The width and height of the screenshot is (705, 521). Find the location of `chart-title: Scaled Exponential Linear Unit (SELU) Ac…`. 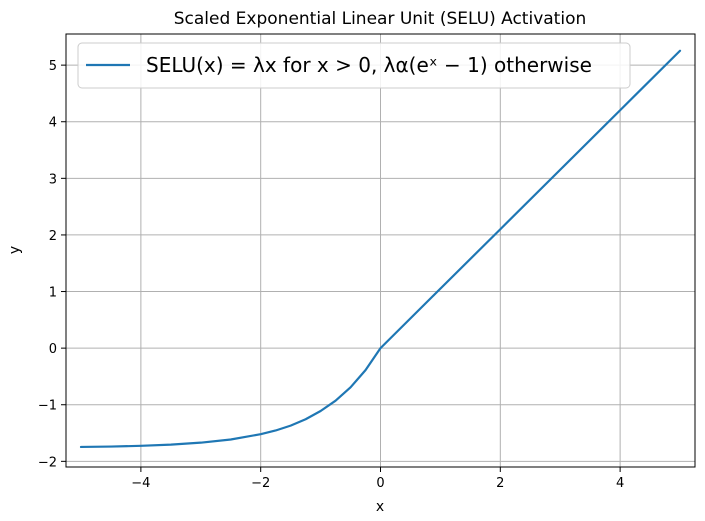

chart-title: Scaled Exponential Linear Unit (SELU) Ac… is located at coordinates (380, 19).